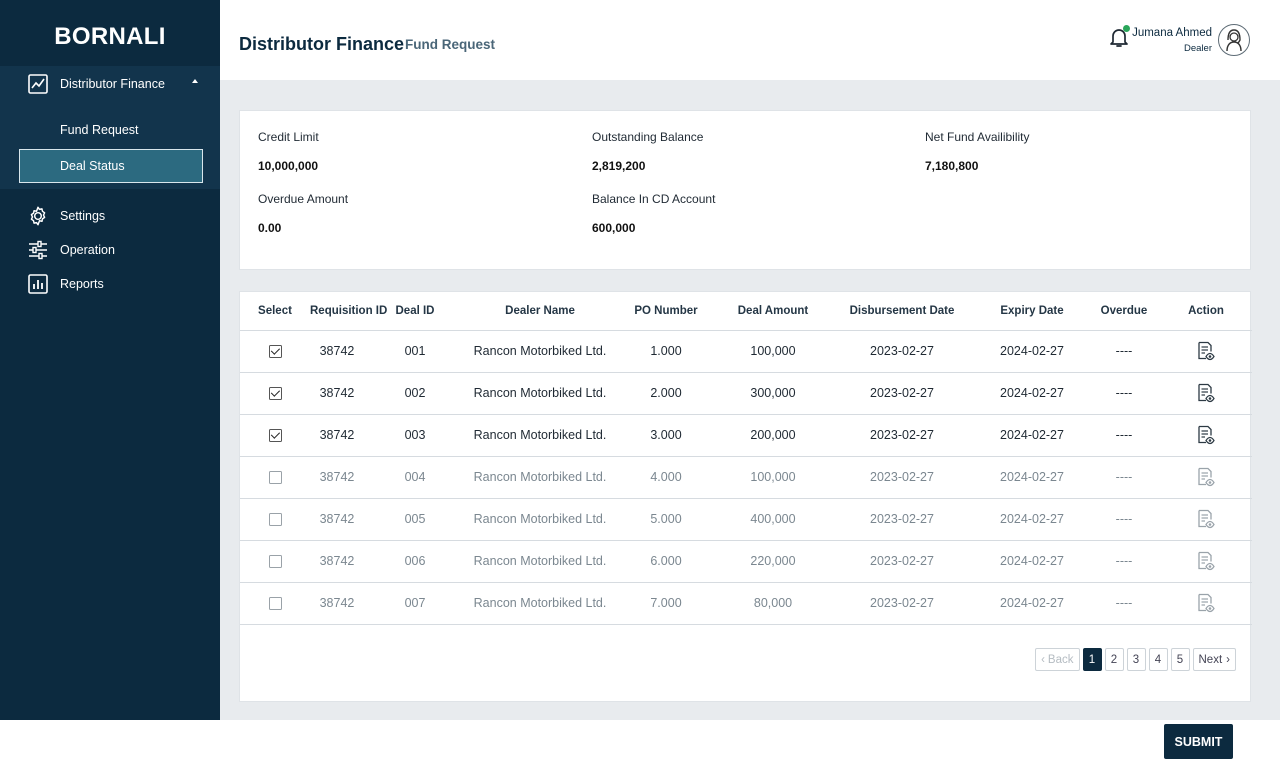 The image size is (1280, 759). What do you see at coordinates (1198, 48) in the screenshot?
I see `user-role: Dealer` at bounding box center [1198, 48].